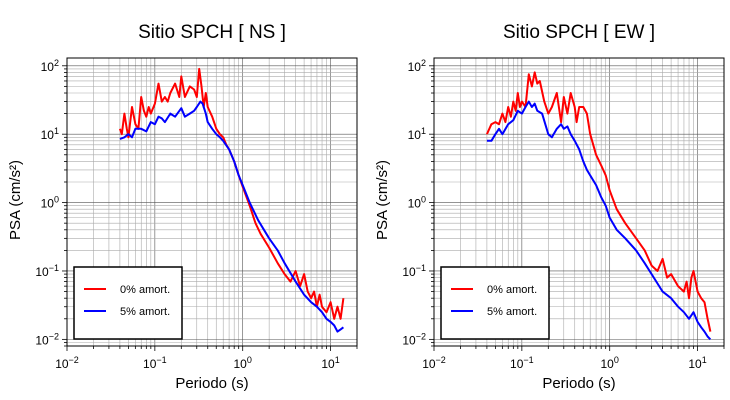  What do you see at coordinates (579, 32) in the screenshot?
I see `chart-title: Sitio SPCH [ EW ]` at bounding box center [579, 32].